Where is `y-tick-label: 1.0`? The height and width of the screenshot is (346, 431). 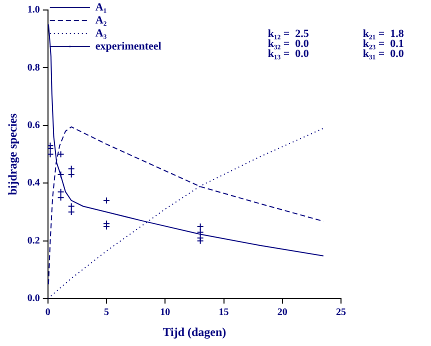
y-tick-label: 1.0 is located at coordinates (33, 10).